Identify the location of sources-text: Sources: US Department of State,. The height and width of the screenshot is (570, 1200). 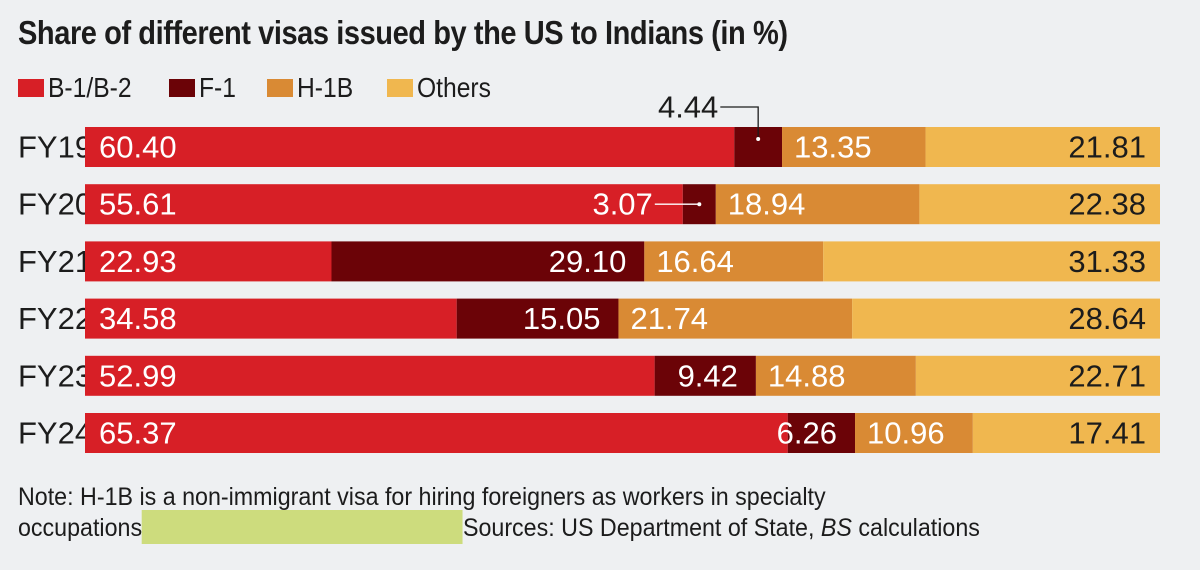
(641, 528).